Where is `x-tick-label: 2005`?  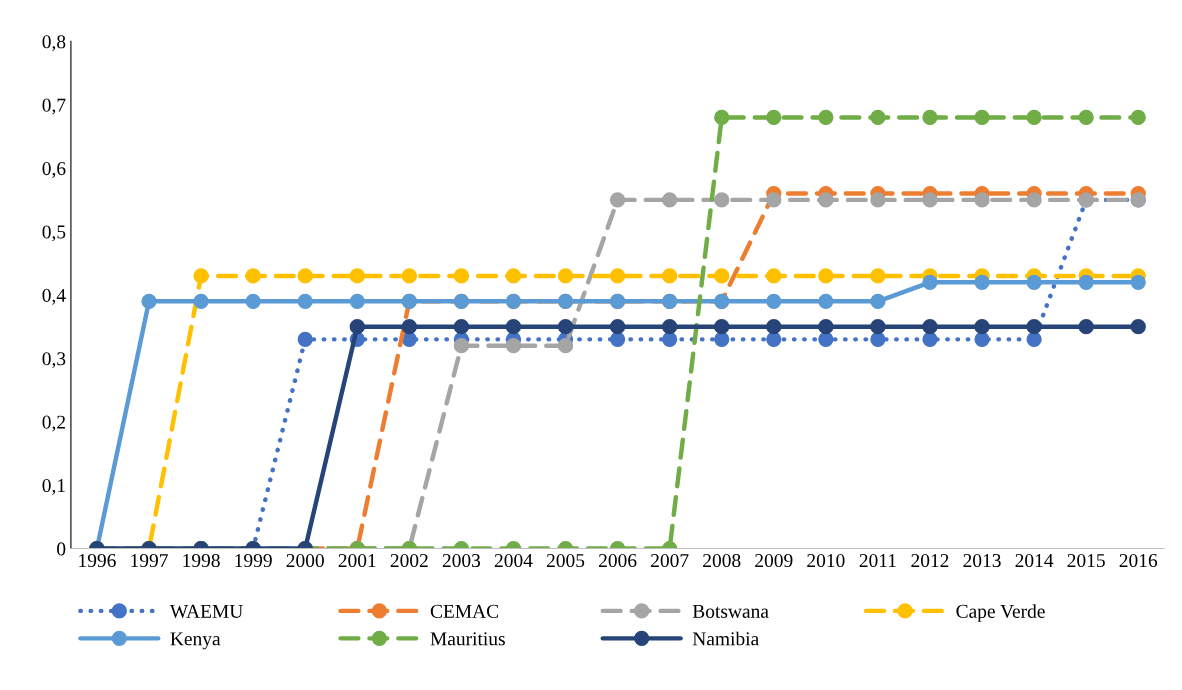
x-tick-label: 2005 is located at coordinates (565, 560).